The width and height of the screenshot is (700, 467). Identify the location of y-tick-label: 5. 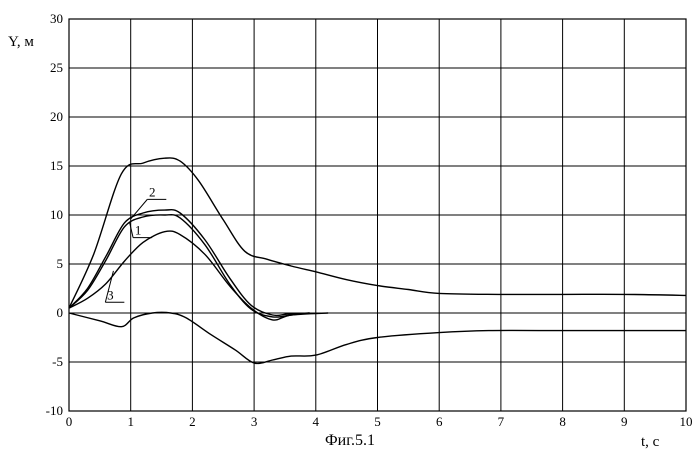
(60, 263).